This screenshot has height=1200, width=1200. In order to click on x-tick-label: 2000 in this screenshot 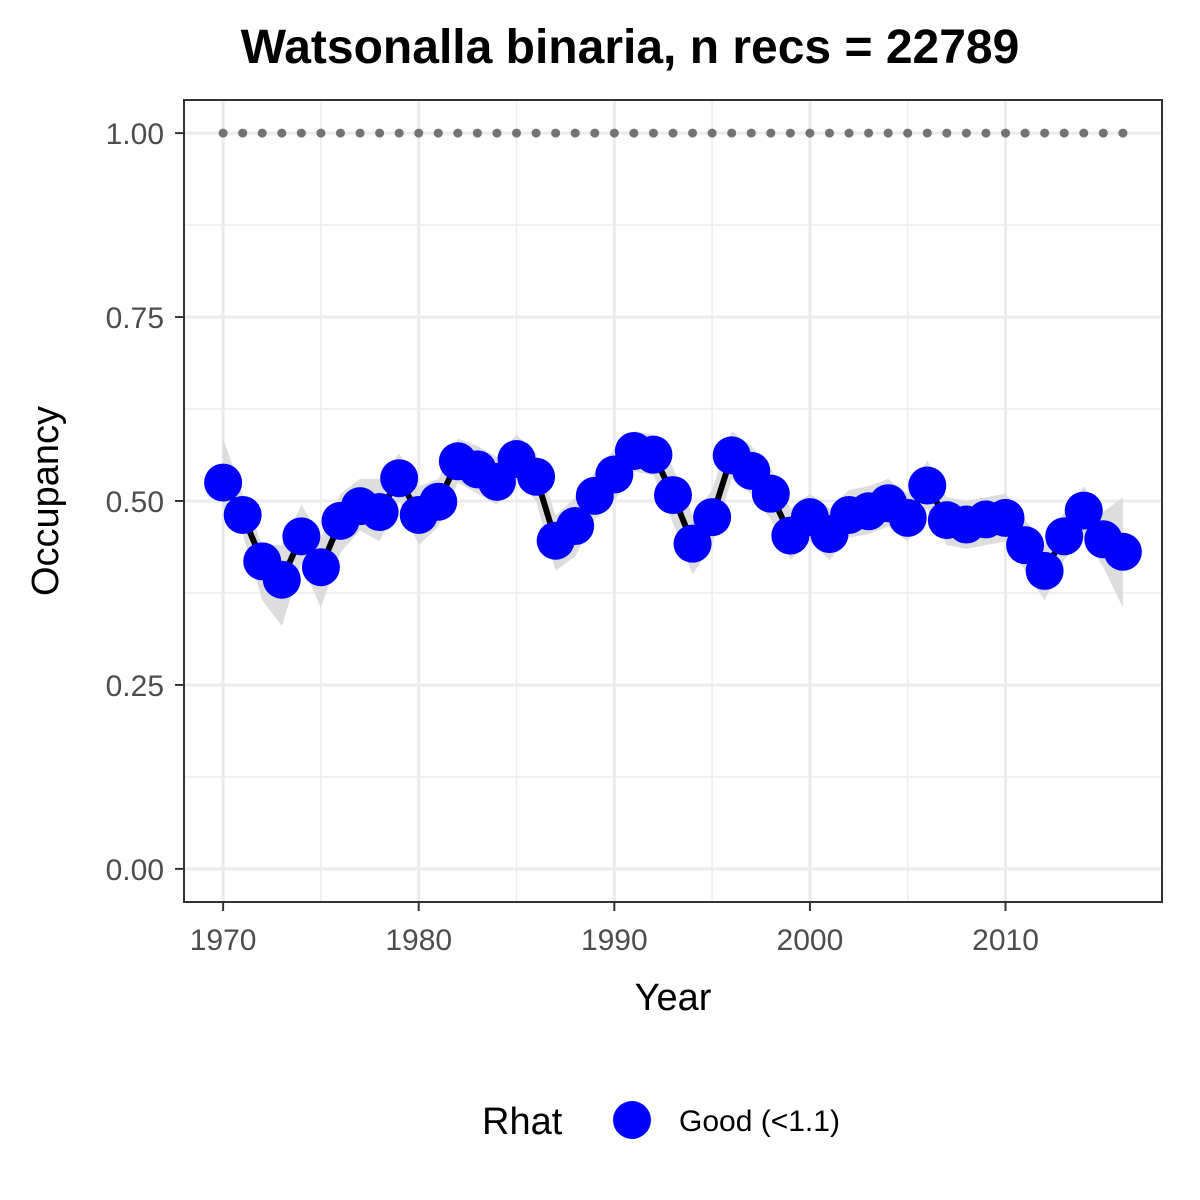, I will do `click(810, 940)`.